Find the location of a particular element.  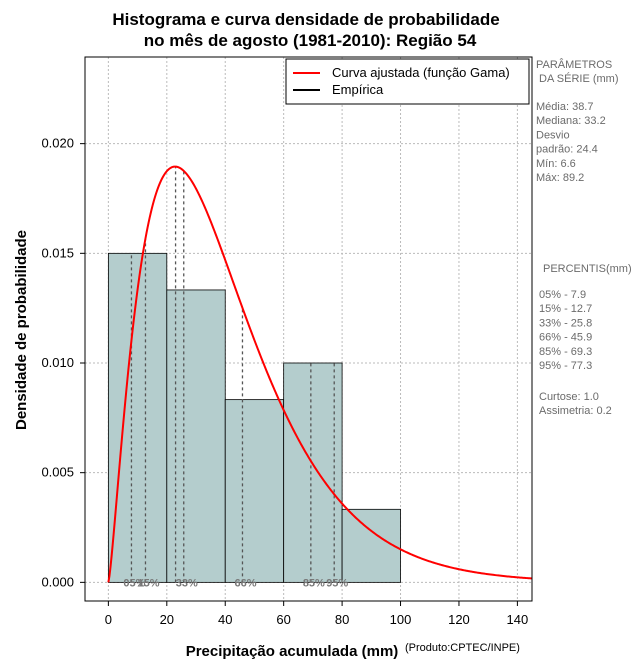

extra-stat-line: Curtose: 1.0 is located at coordinates (569, 397).